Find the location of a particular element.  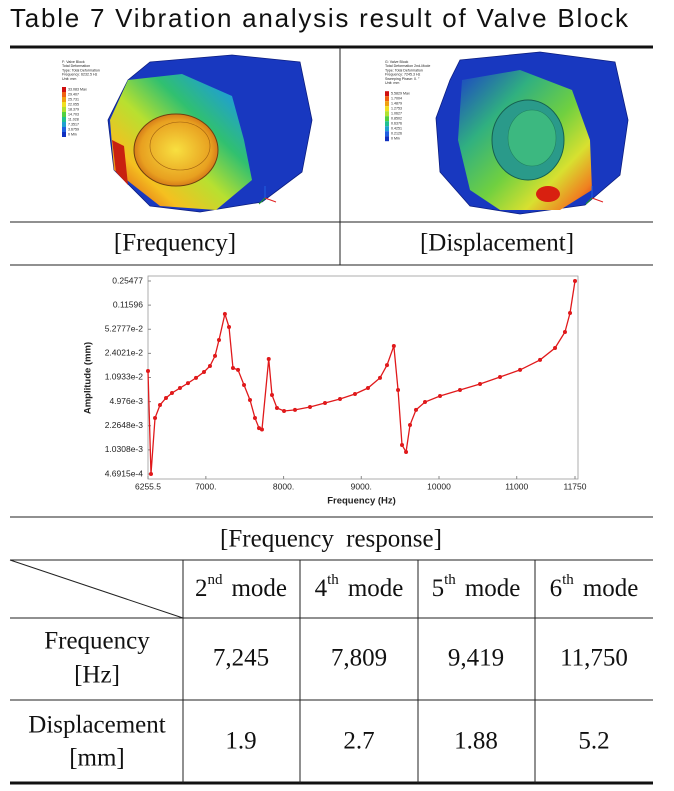

legend-label: 1.4879 is located at coordinates (396, 104).